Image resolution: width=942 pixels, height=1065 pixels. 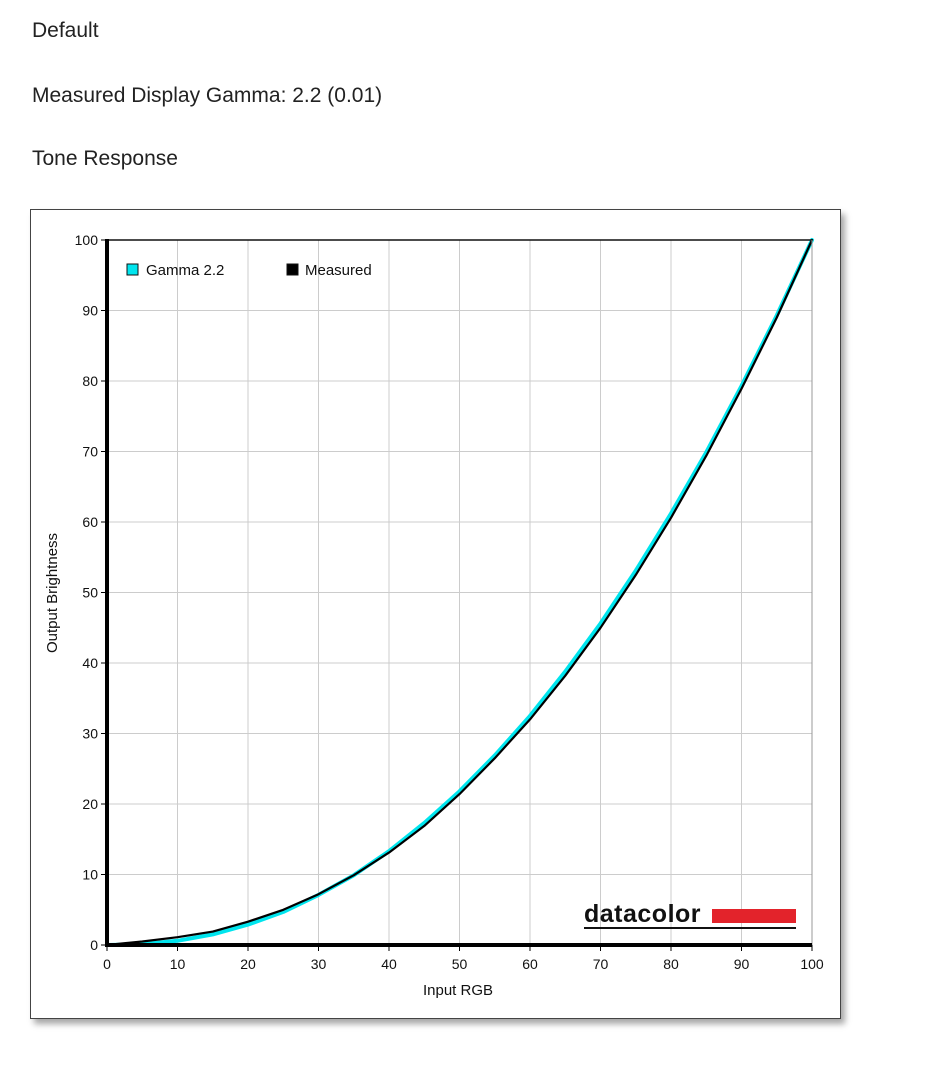 I want to click on x-tick-label: 20, so click(x=248, y=964).